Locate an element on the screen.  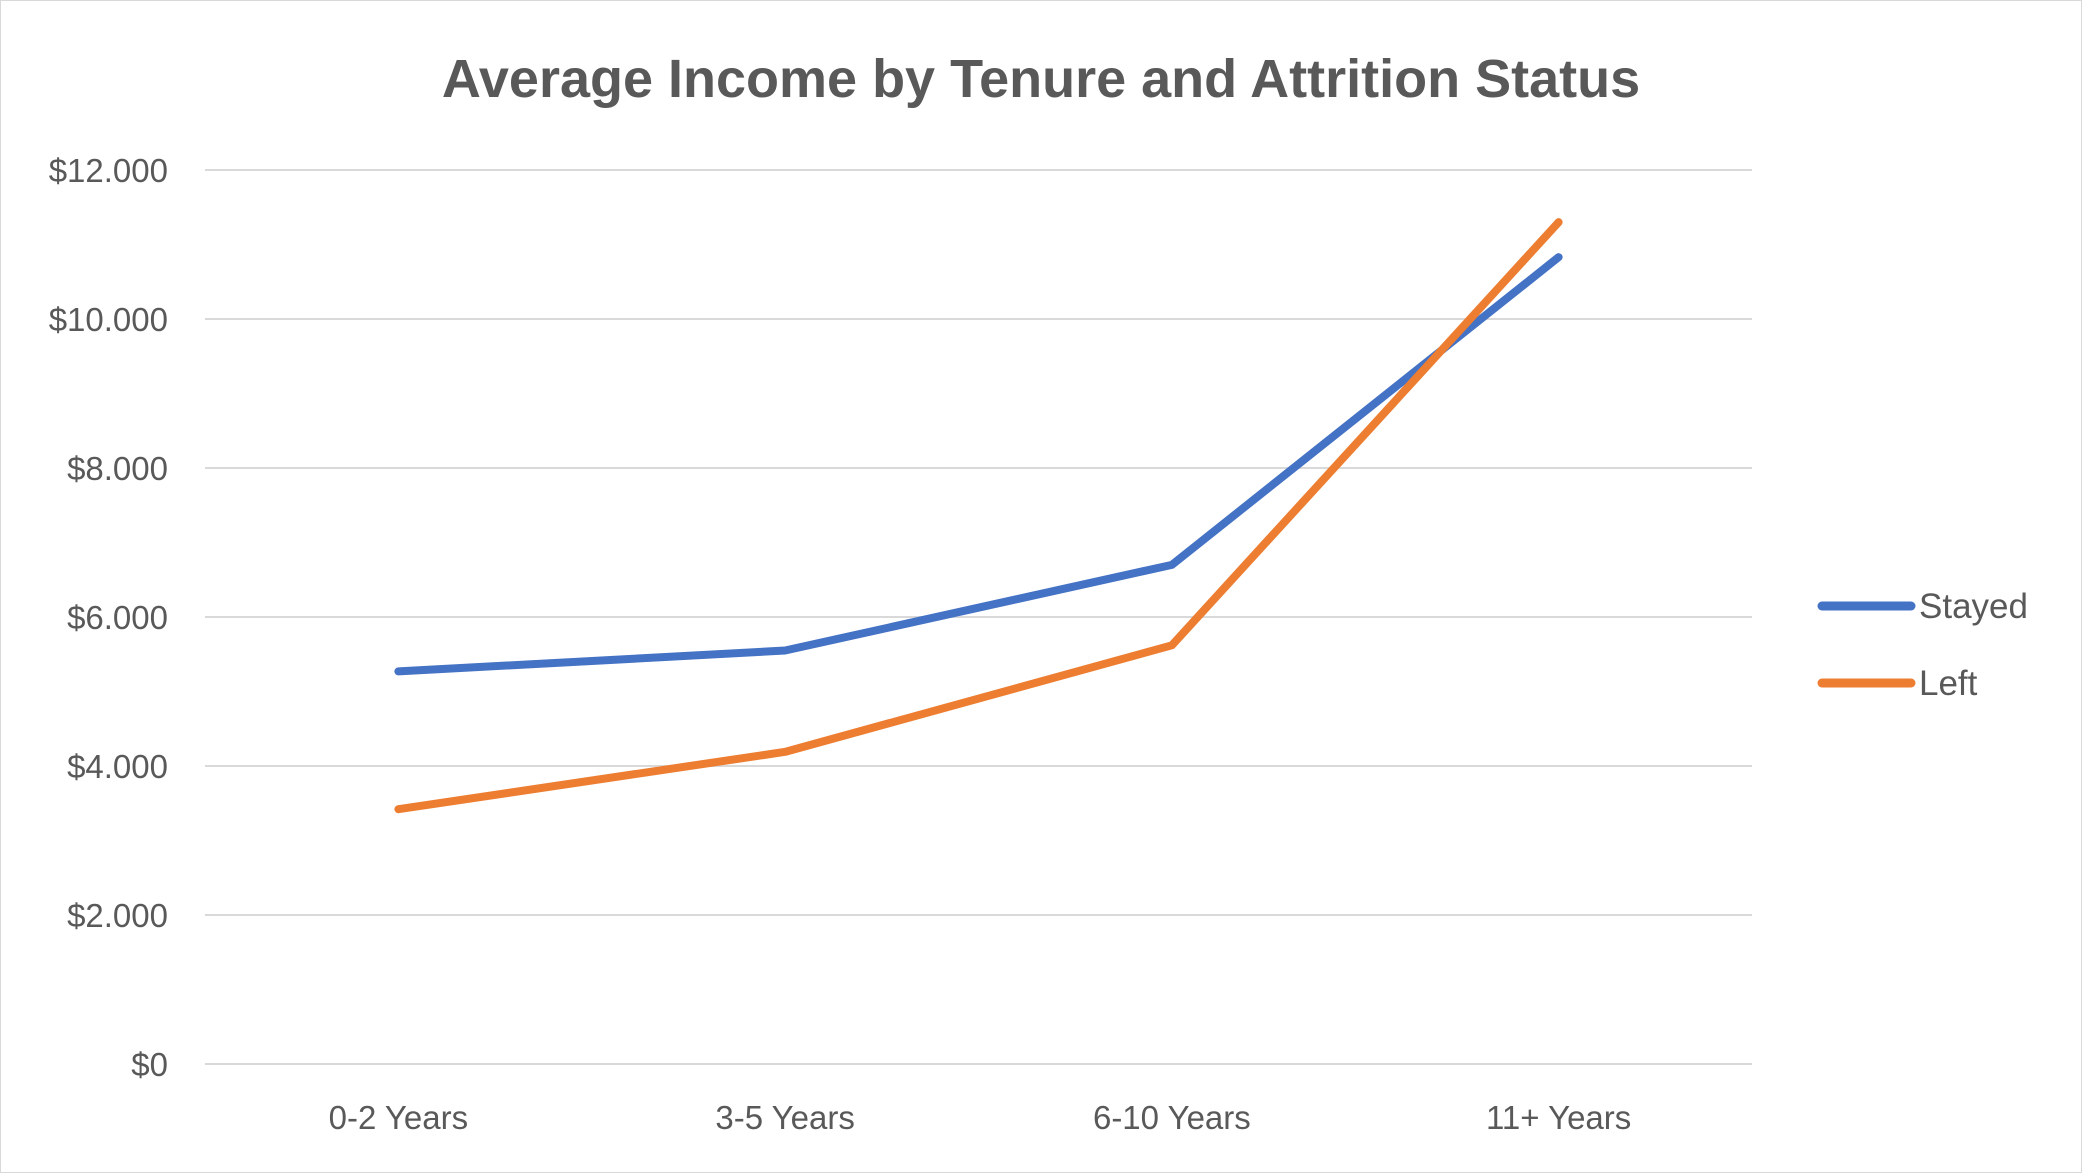
y-tick-label: $0 is located at coordinates (149, 1064).